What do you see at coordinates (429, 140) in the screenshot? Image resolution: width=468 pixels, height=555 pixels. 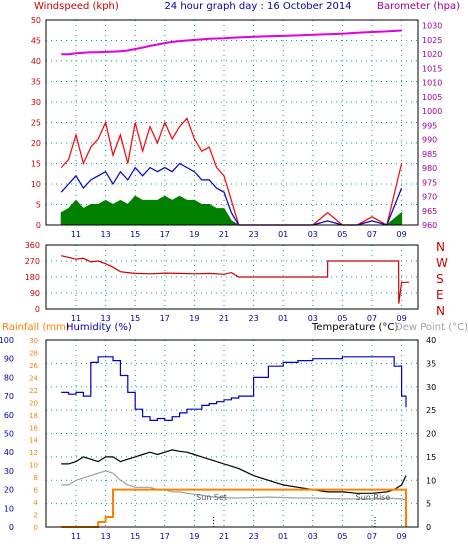 I see `barometer-tick-label: 990` at bounding box center [429, 140].